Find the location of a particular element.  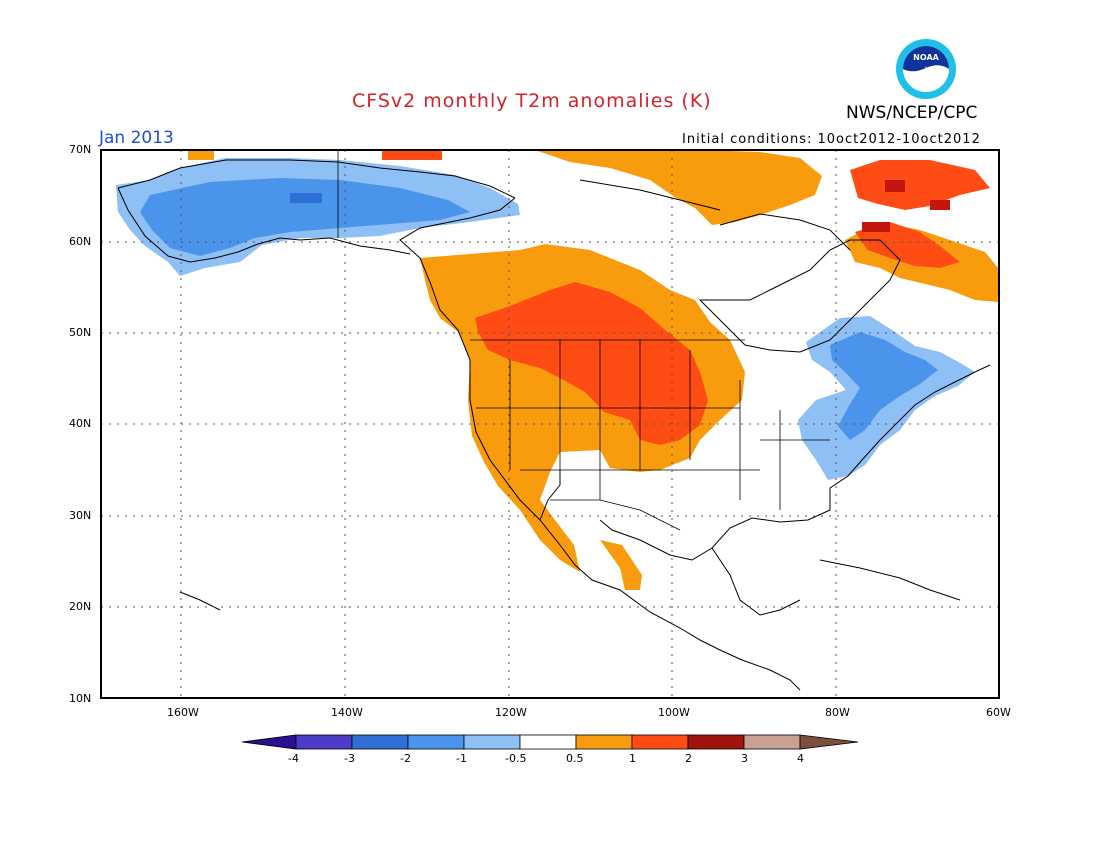

lat-label-10n: 10N is located at coordinates (80, 698).